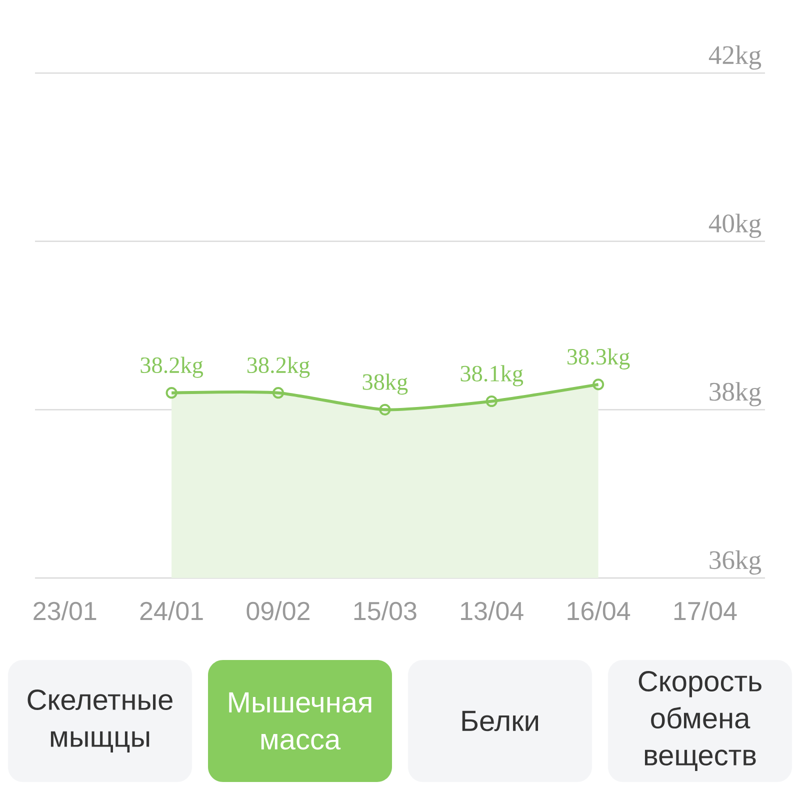 The height and width of the screenshot is (800, 800). I want to click on data-label: 38kg, so click(385, 384).